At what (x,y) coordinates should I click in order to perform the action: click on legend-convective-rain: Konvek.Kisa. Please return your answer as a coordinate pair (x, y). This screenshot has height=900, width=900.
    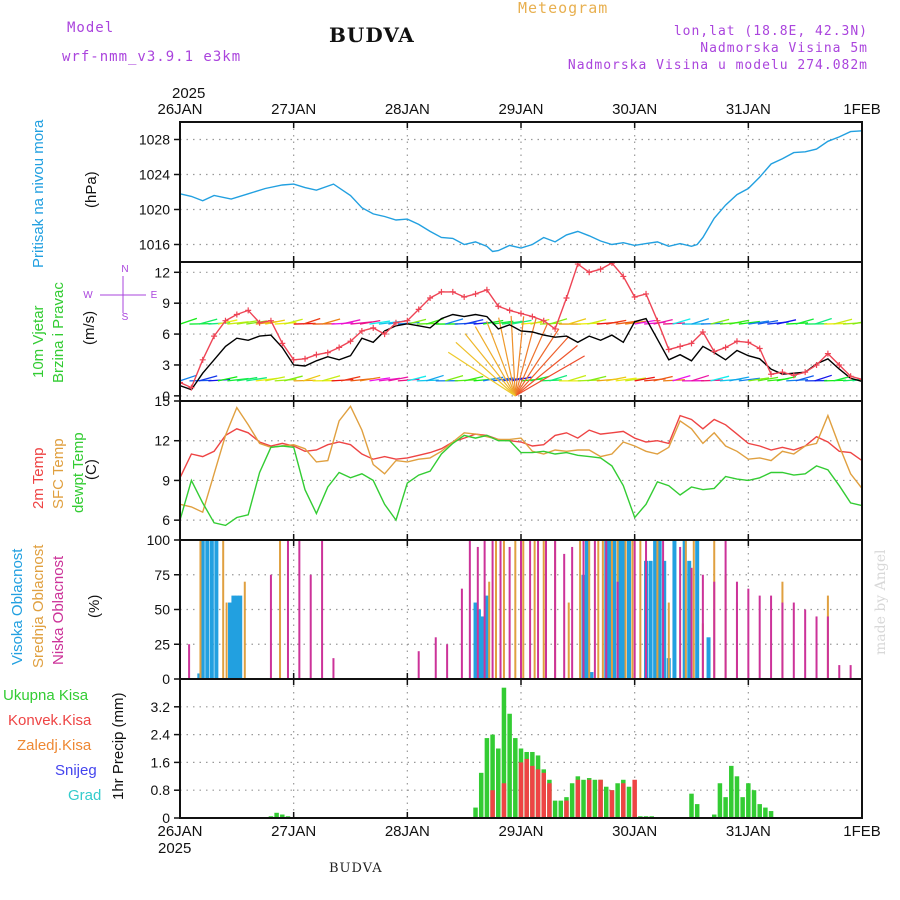
    Looking at the image, I should click on (50, 720).